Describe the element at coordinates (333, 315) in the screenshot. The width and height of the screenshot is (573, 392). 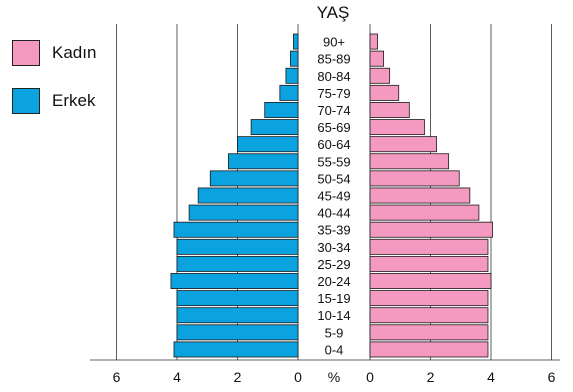
I see `age-label-10-14: 10-14` at that location.